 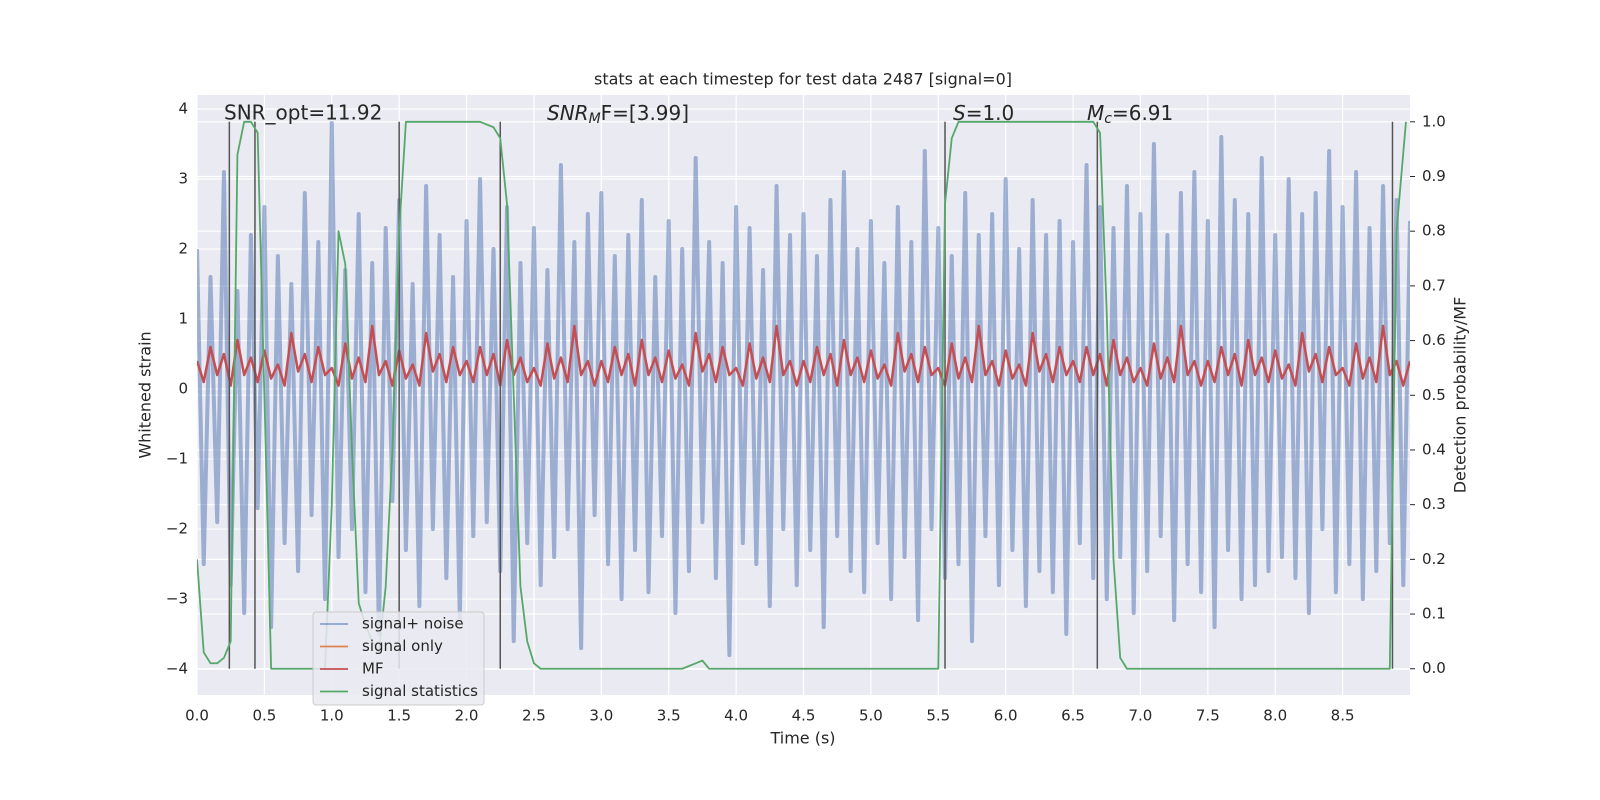 What do you see at coordinates (1108, 119) in the screenshot?
I see `annotation-sub: c` at bounding box center [1108, 119].